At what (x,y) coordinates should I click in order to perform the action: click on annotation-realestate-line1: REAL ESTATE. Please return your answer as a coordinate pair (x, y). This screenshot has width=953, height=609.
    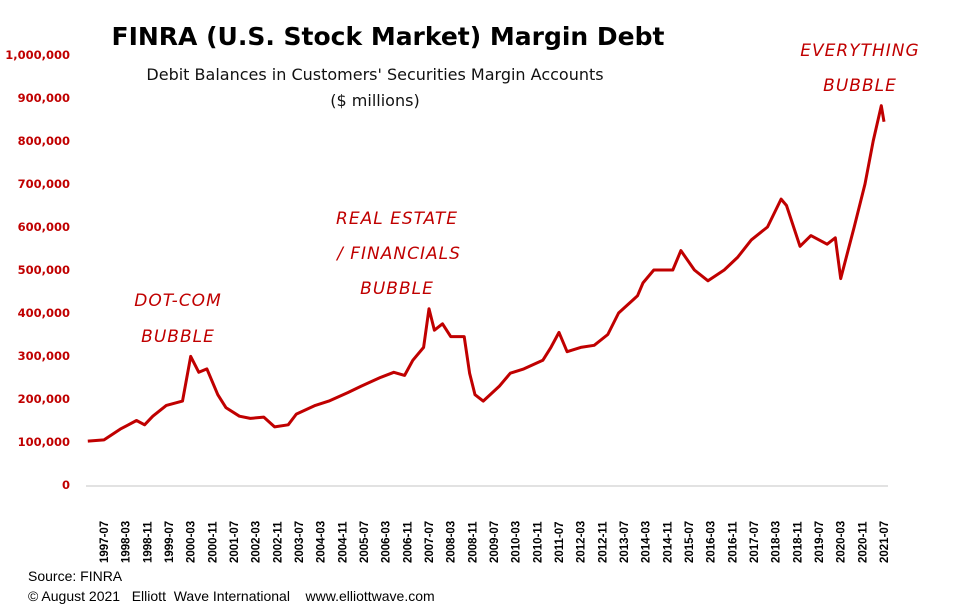
    Looking at the image, I should click on (397, 219).